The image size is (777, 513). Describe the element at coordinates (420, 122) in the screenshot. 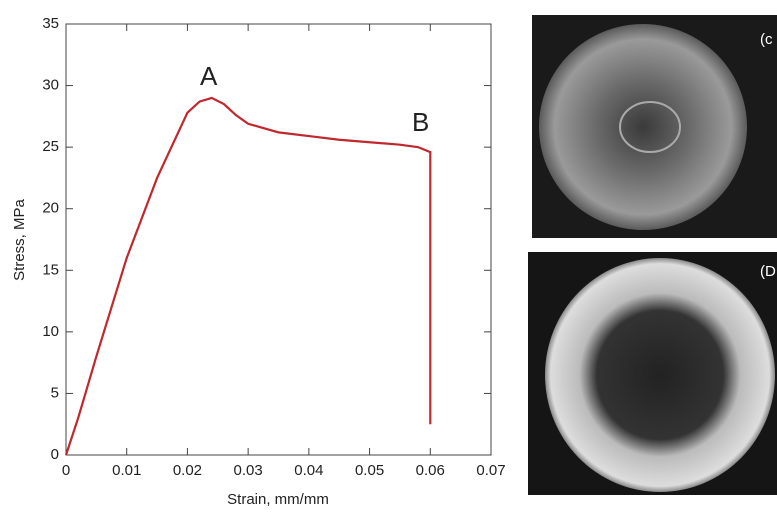

I see `annotation: B` at that location.